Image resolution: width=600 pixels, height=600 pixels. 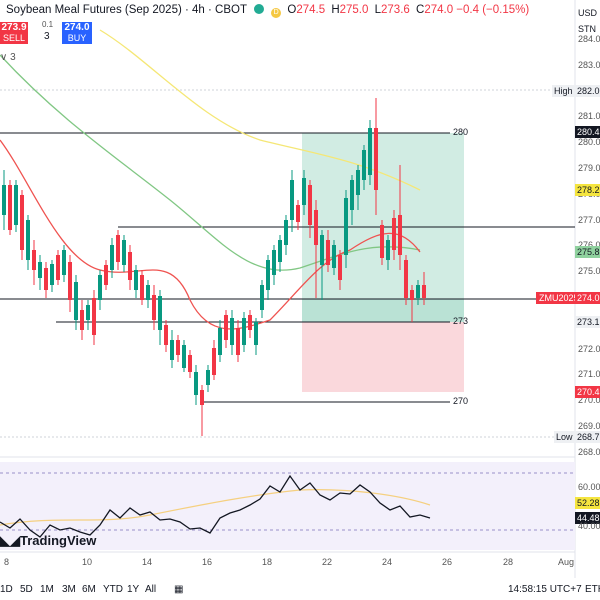 I want to click on range-button-6m: 6M, so click(x=89, y=589).